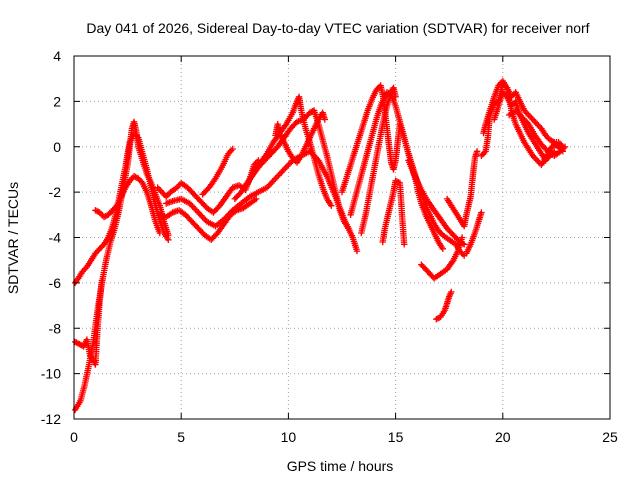 This screenshot has height=480, width=640. Describe the element at coordinates (300, 137) in the screenshot. I see `series-trace-k` at that location.